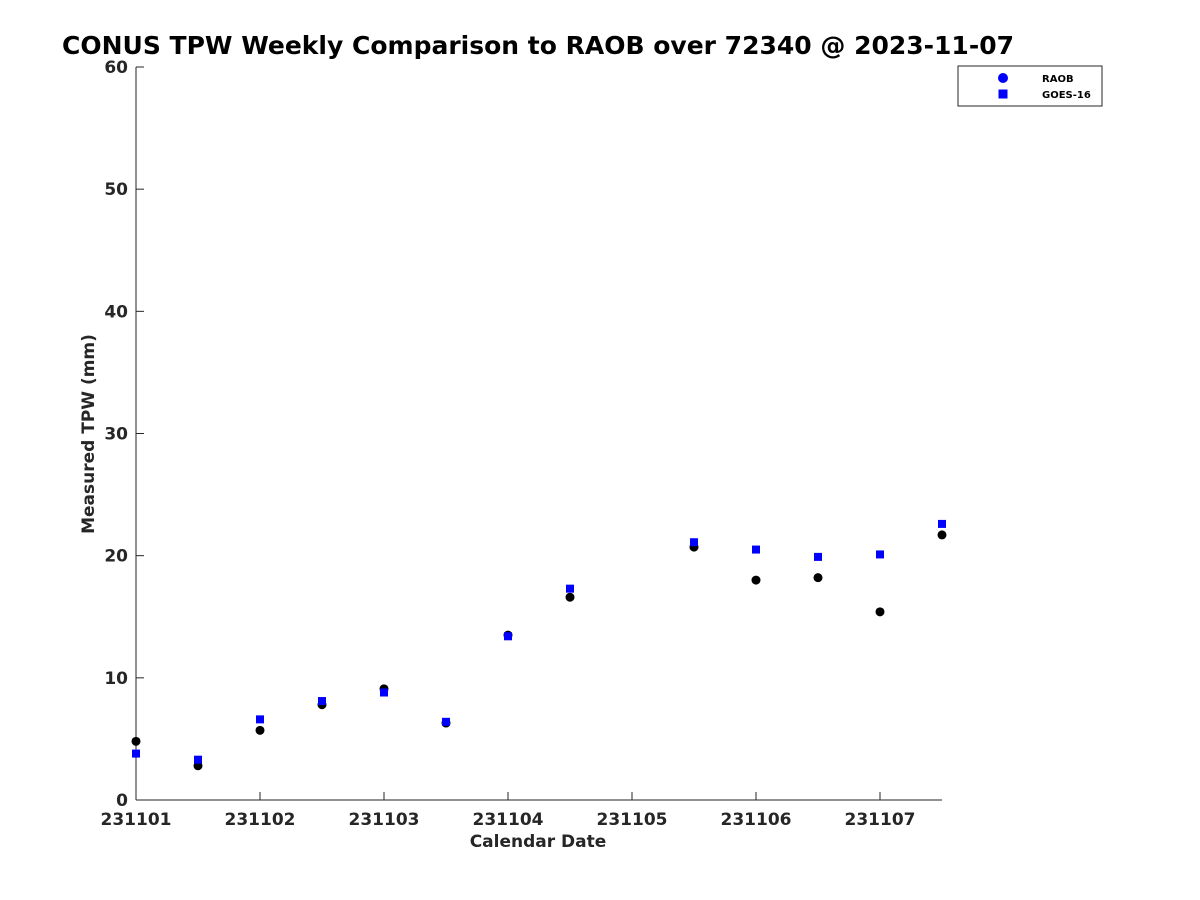 The image size is (1200, 900). I want to click on y-axis-label: Measured TPW (mm), so click(89, 434).